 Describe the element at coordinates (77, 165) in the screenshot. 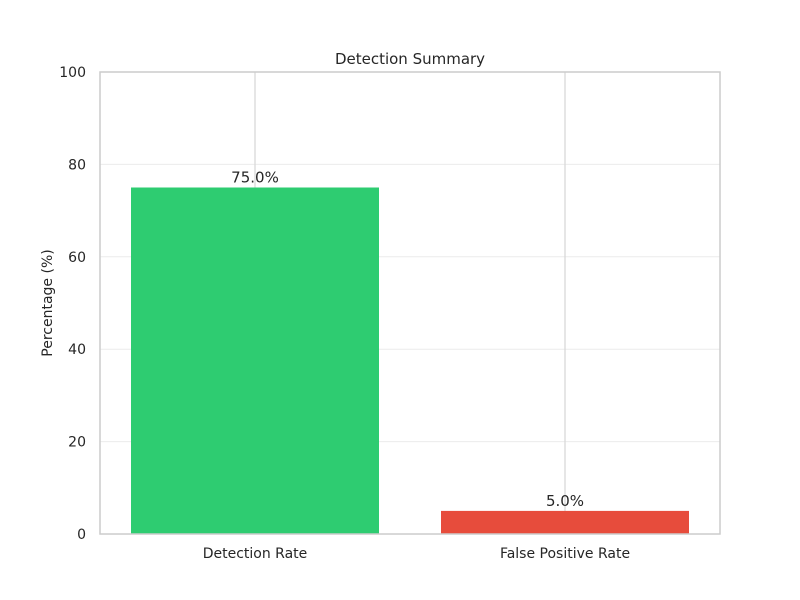

I see `y-tick-label: 80` at that location.